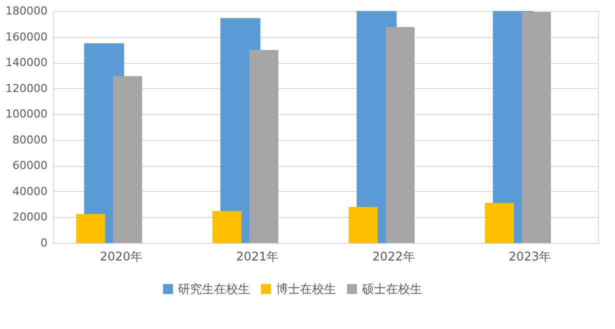  I want to click on legend-label: 博士在校生, so click(306, 289).